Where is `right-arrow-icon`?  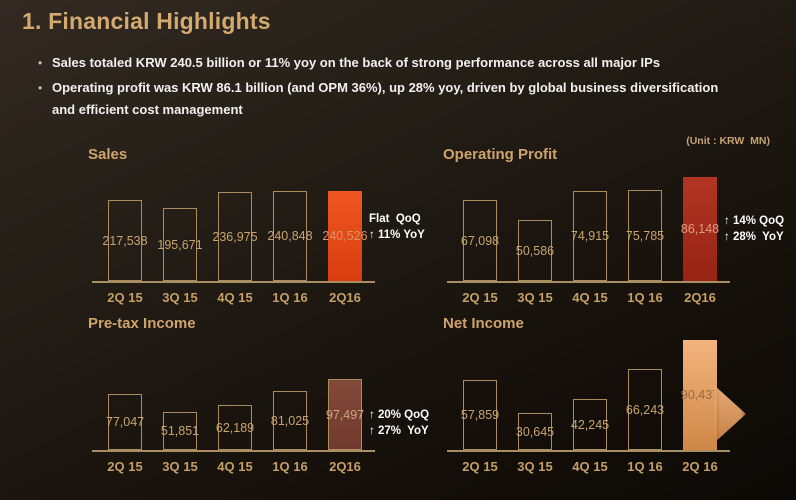 right-arrow-icon is located at coordinates (730, 414).